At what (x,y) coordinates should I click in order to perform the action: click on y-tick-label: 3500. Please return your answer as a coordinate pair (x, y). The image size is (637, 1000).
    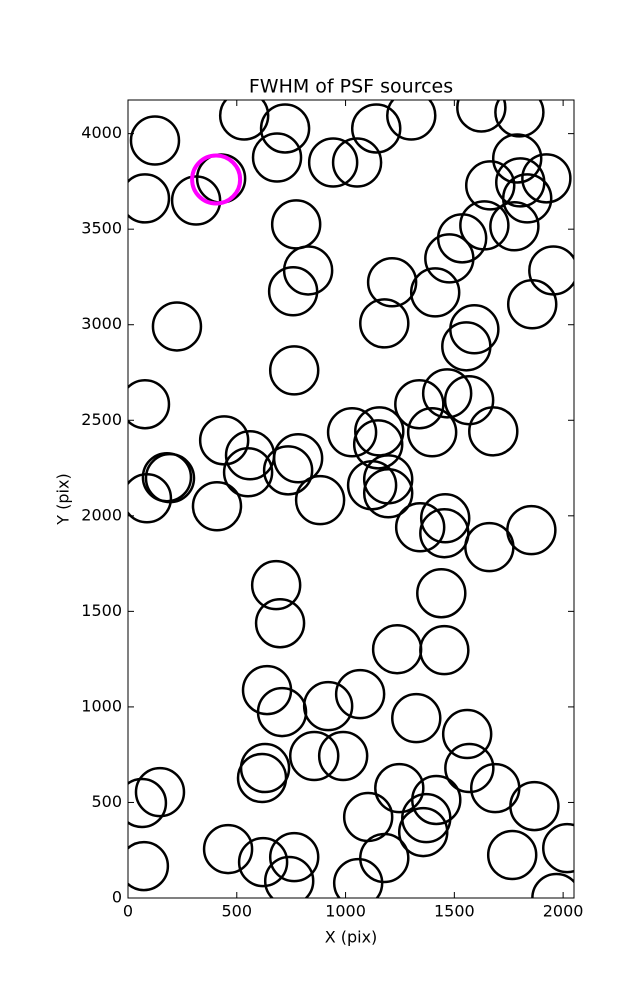
    Looking at the image, I should click on (101, 228).